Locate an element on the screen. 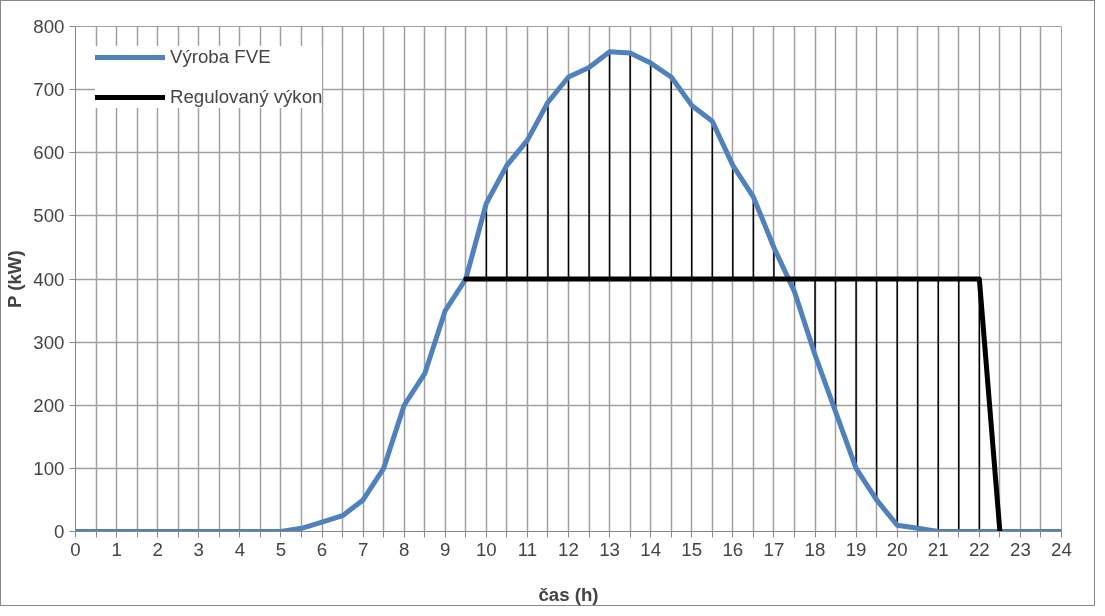  x-tick-label: 20 is located at coordinates (897, 549).